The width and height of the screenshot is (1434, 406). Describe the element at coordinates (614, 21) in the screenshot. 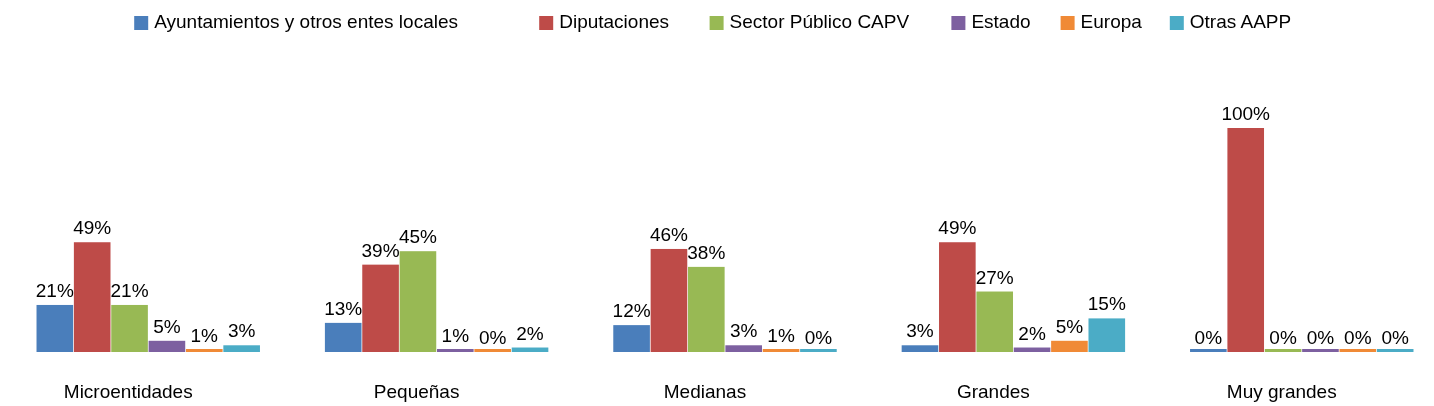

I see `legend-label: Diputaciones` at that location.